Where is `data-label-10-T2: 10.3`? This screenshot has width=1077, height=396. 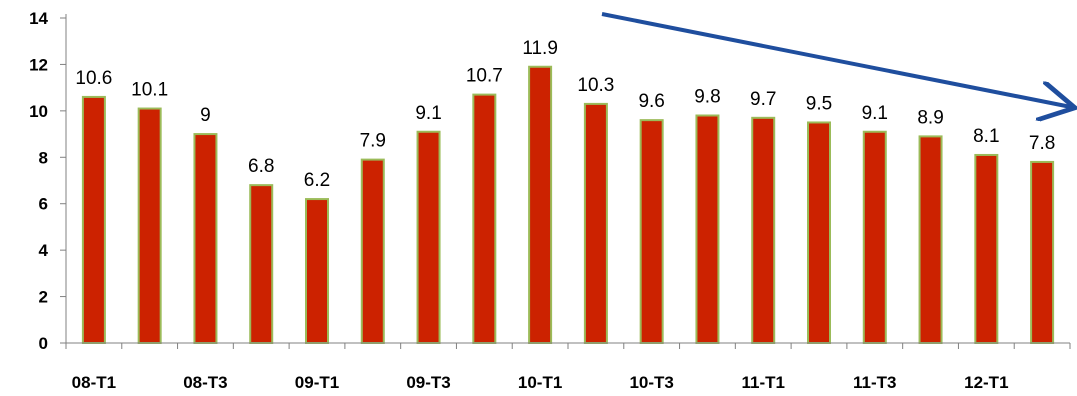 data-label-10-T2: 10.3 is located at coordinates (595, 85).